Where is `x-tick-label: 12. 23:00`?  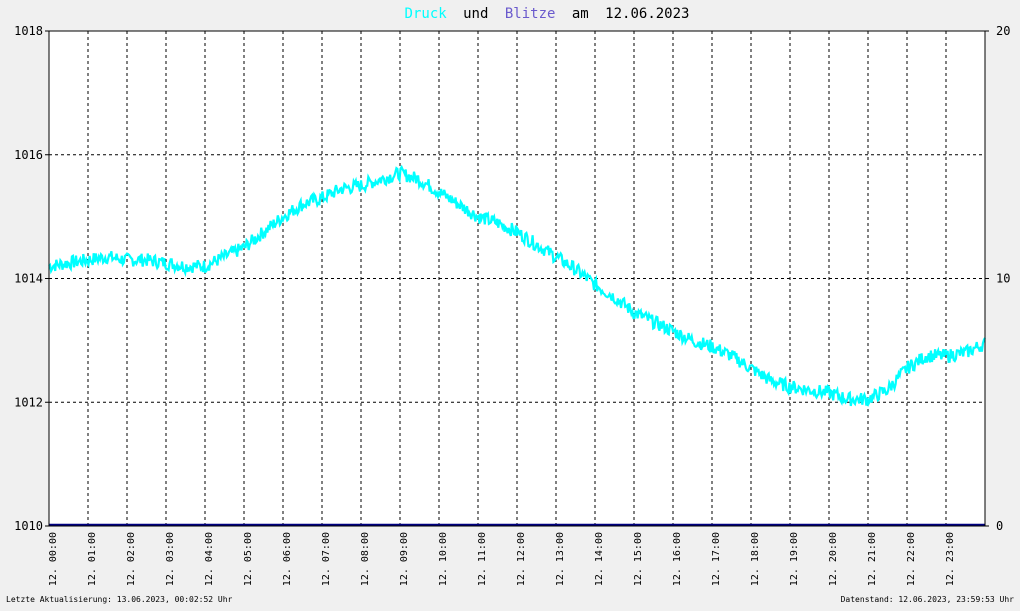 x-tick-label: 12. 23:00 is located at coordinates (950, 559).